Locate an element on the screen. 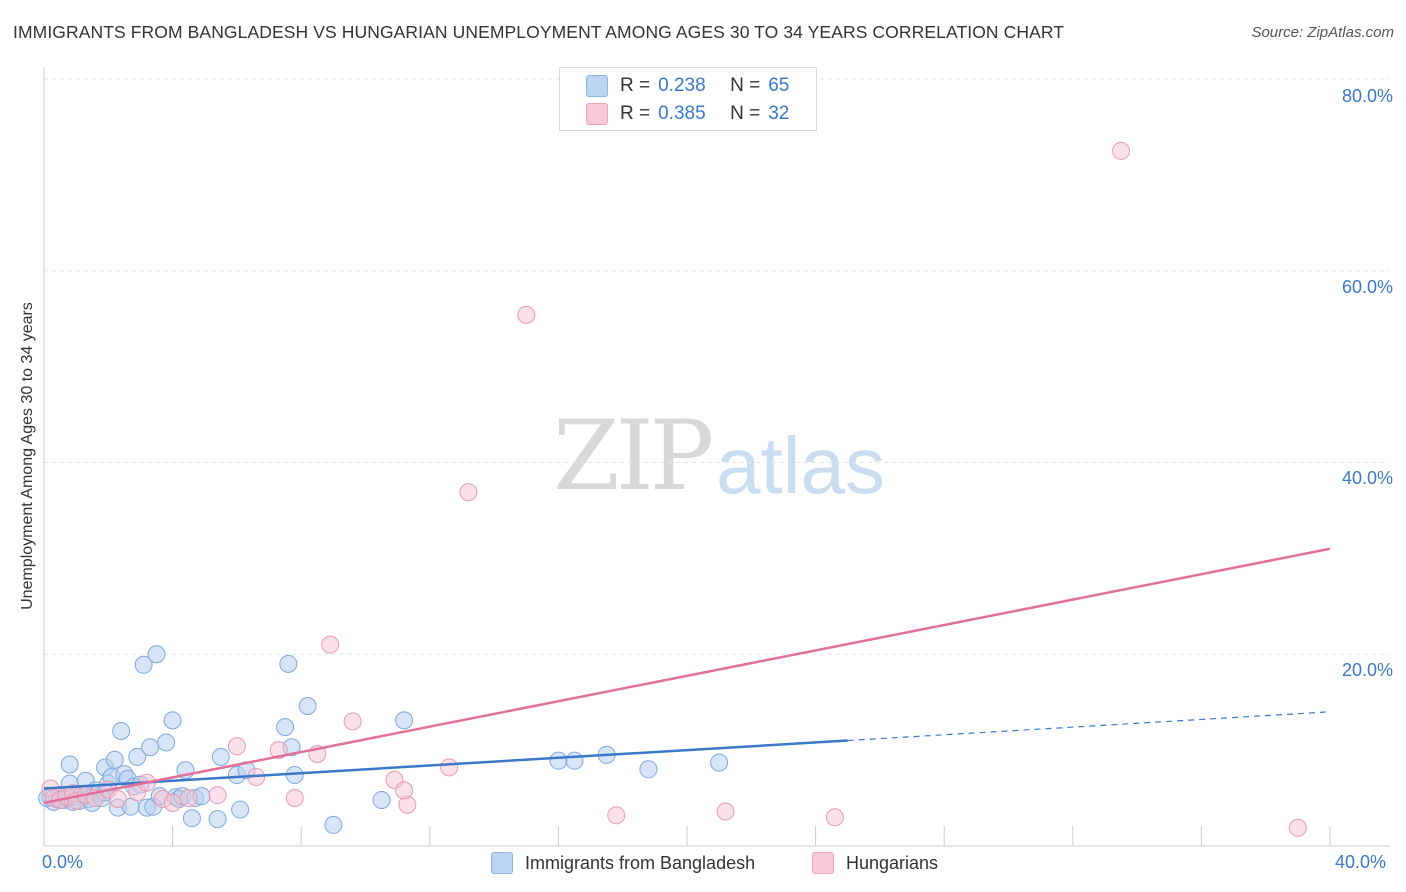 This screenshot has width=1406, height=892. bottom-legend-bangladesh: Immigrants from Bangladesh is located at coordinates (623, 863).